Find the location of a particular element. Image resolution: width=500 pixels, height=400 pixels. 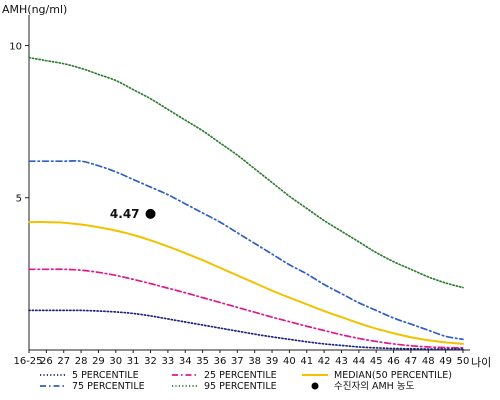

x-tick-label: 30 is located at coordinates (115, 361).